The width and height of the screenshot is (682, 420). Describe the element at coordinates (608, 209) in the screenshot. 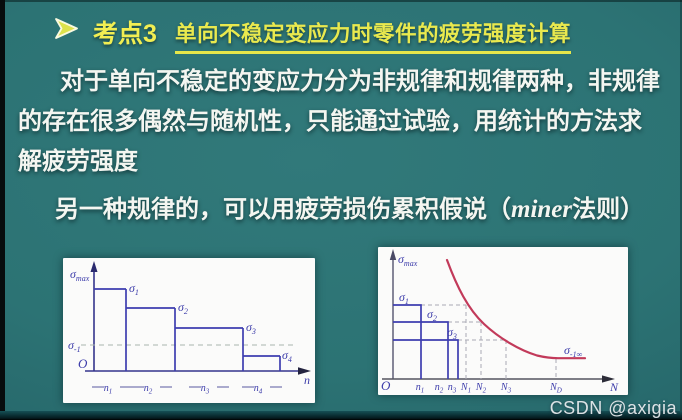

I see `line4-post: 法则）` at that location.